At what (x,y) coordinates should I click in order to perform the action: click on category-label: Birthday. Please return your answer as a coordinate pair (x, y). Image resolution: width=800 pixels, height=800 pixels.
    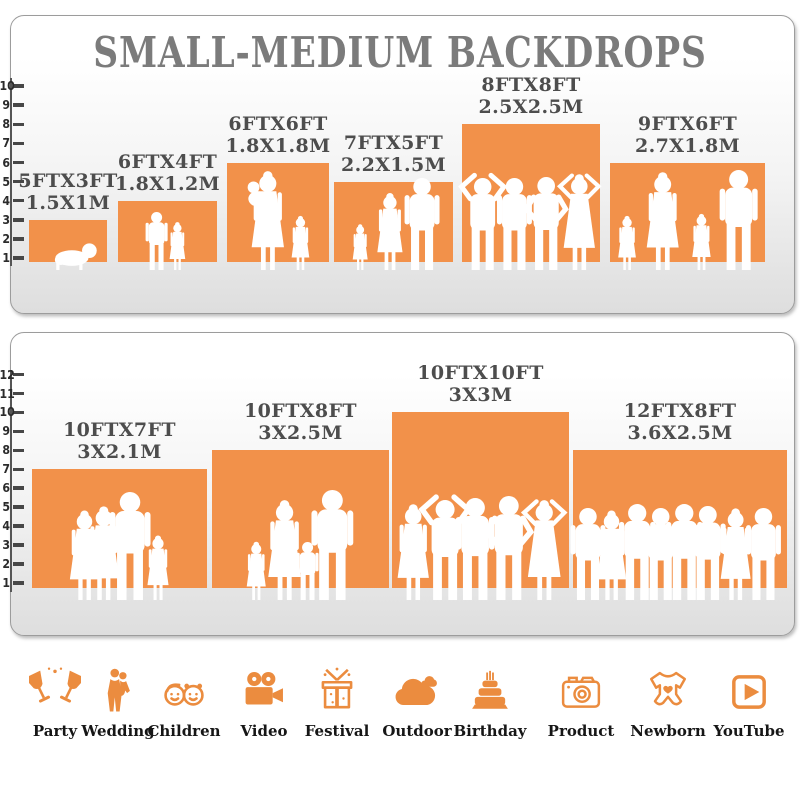
    Looking at the image, I should click on (490, 731).